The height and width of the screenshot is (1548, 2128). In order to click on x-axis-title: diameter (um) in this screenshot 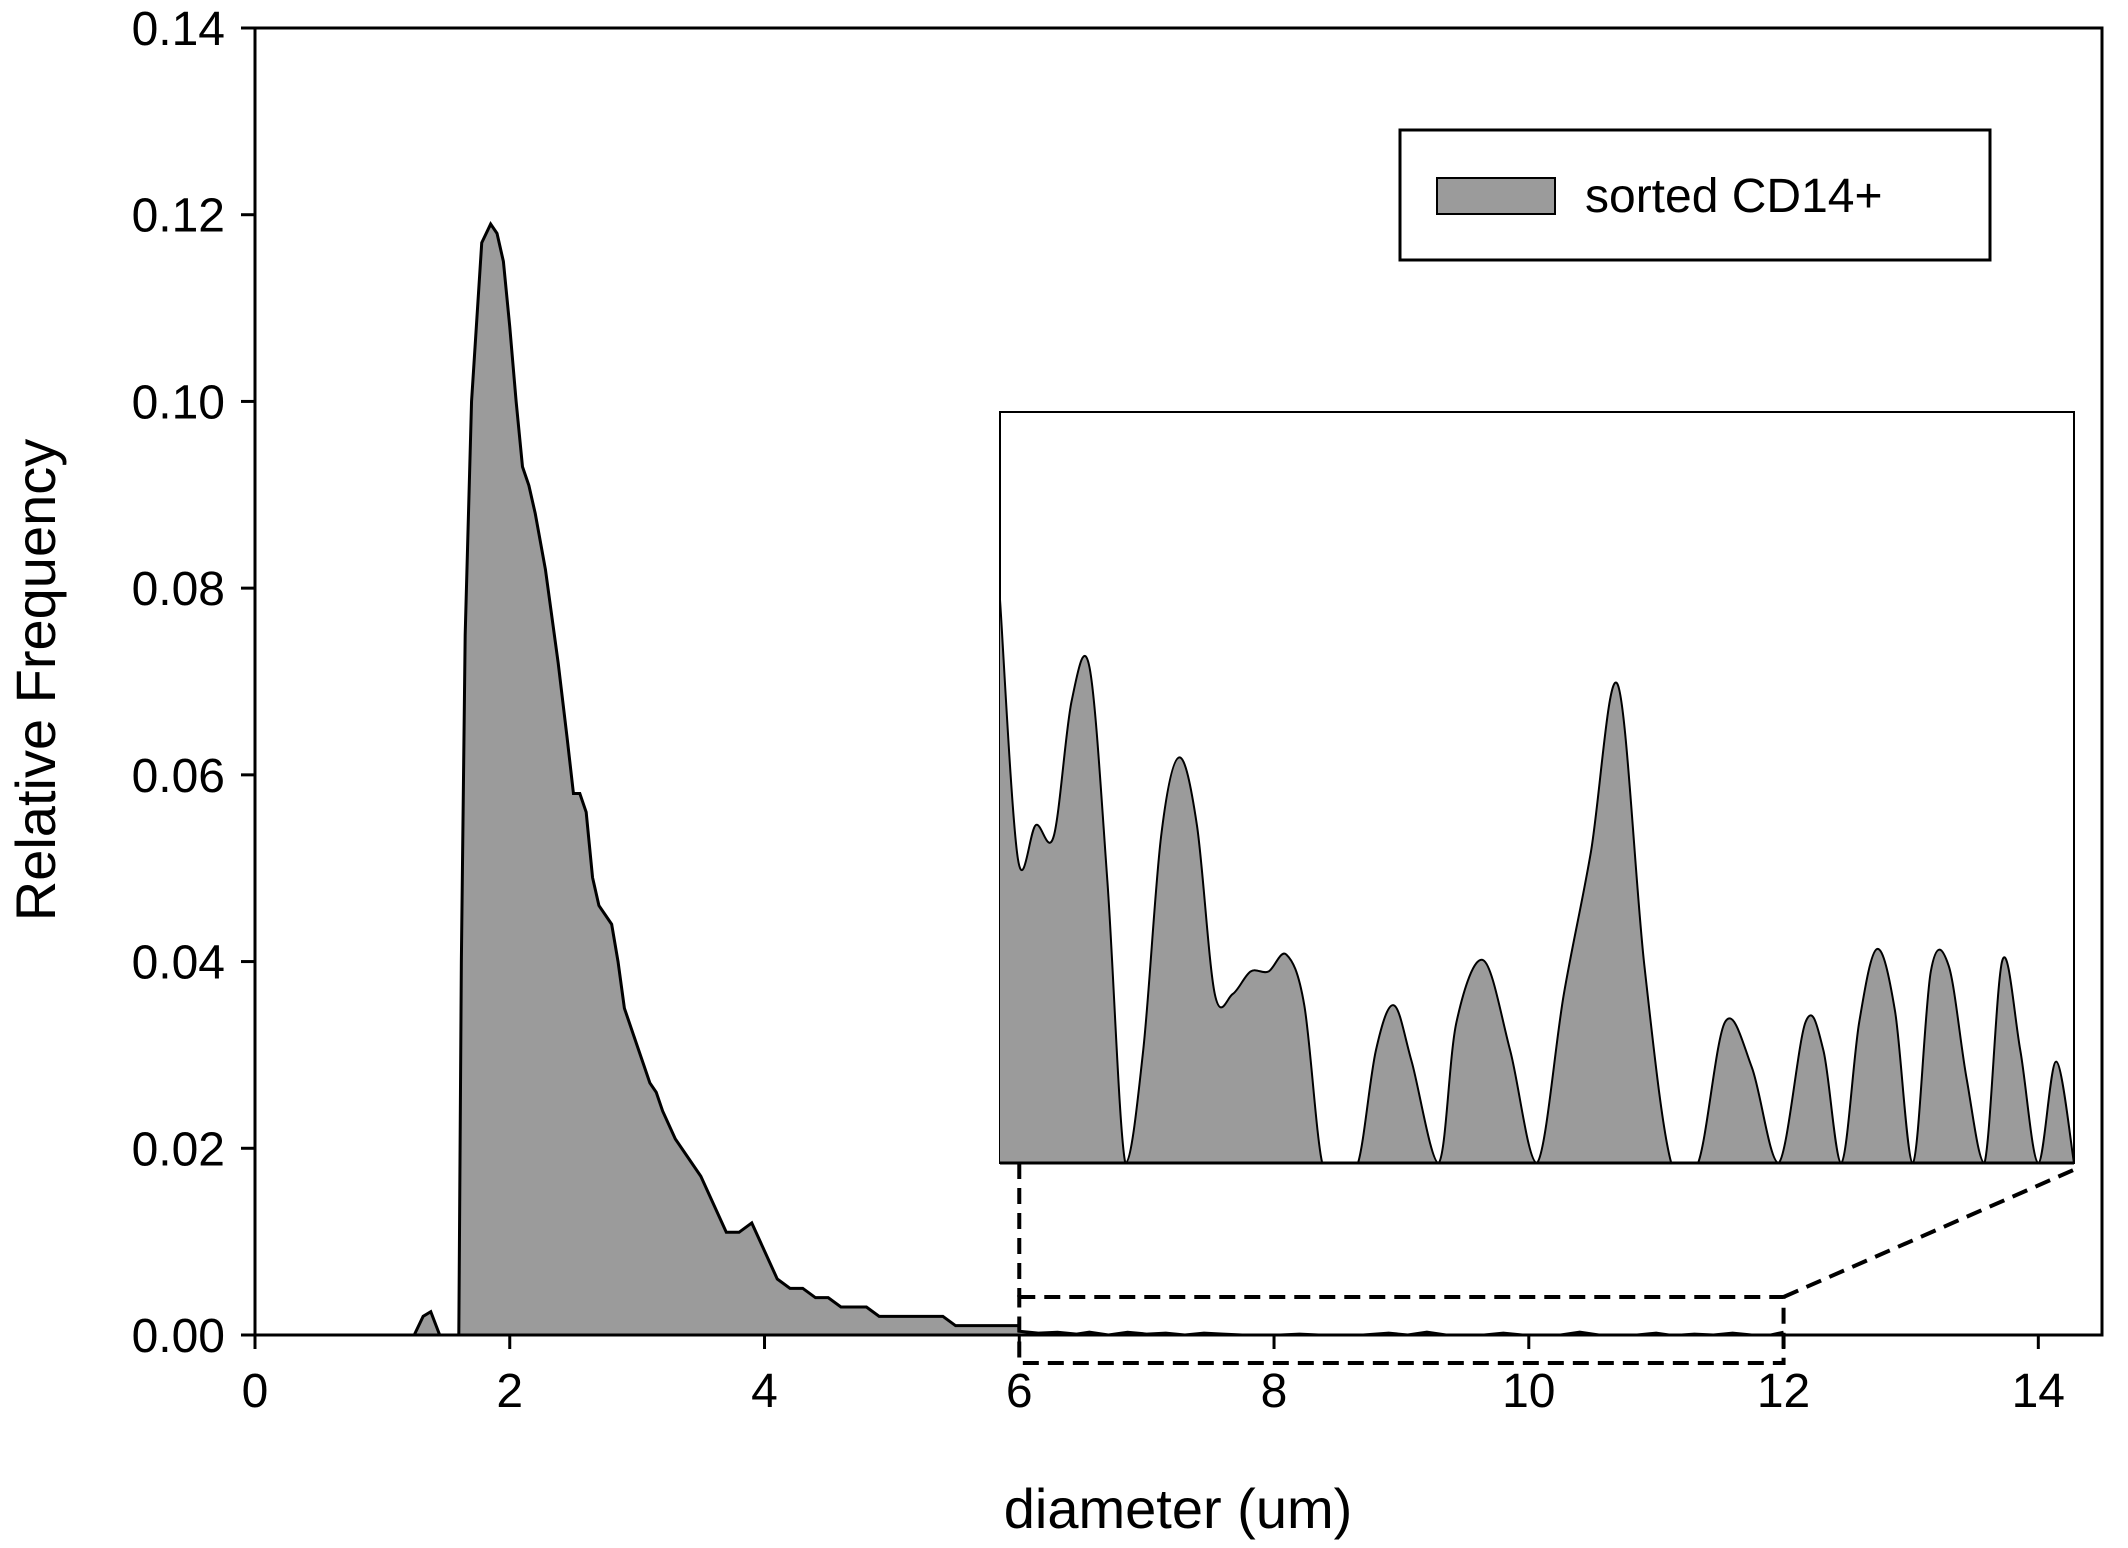, I will do `click(1178, 1508)`.